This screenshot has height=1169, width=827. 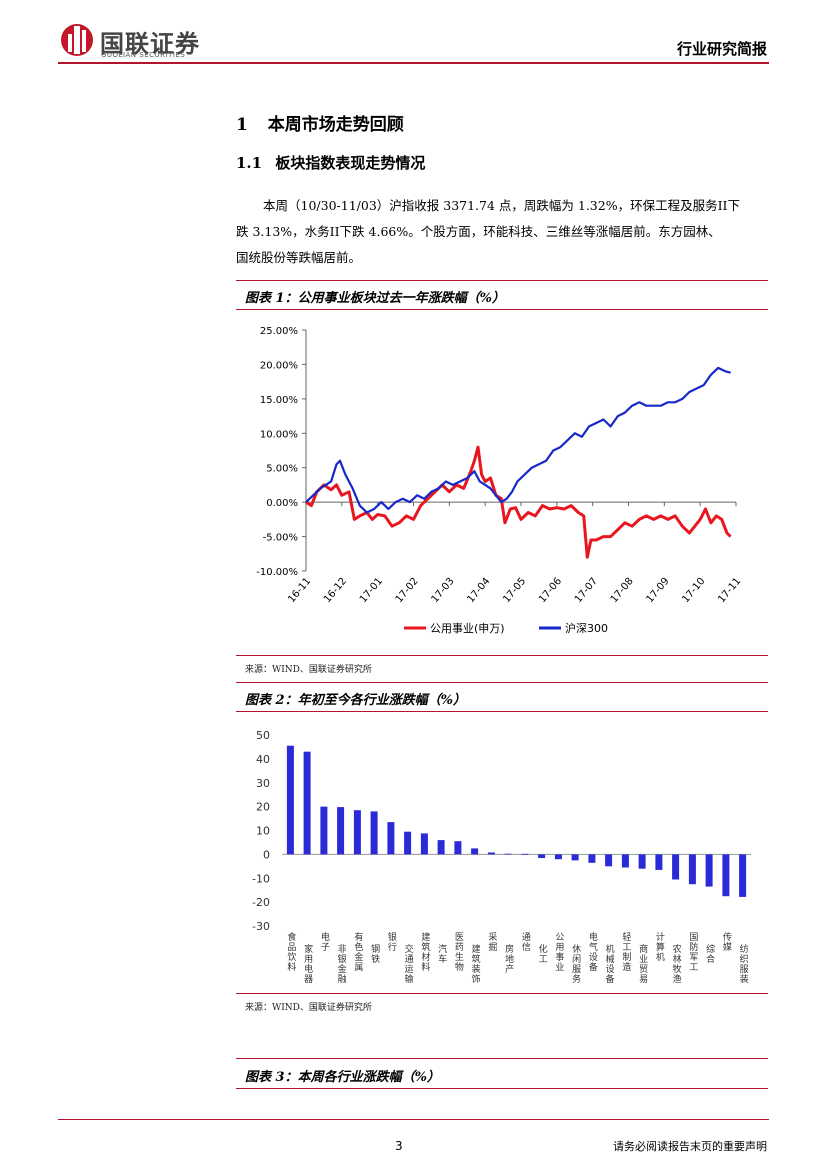 I want to click on y-tick-label: 25.00%, so click(x=279, y=331).